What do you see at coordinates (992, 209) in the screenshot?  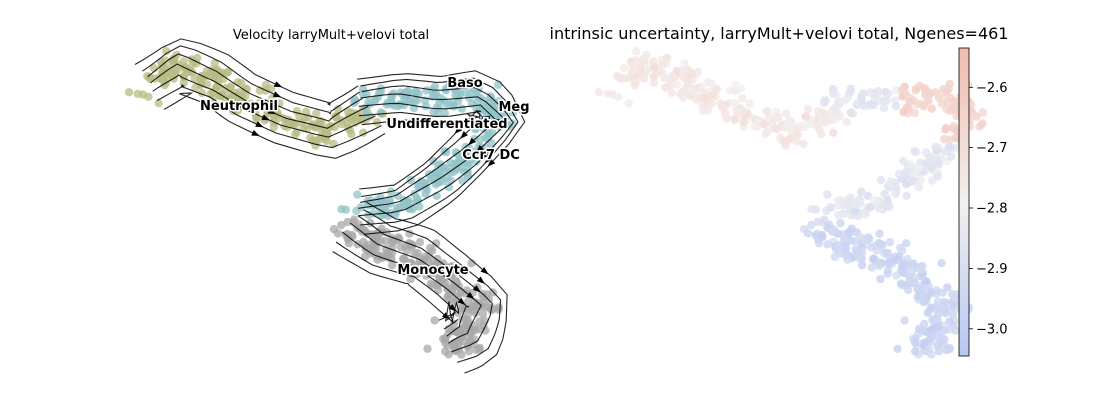 I see `colorbar-tick-label: −2.8` at bounding box center [992, 209].